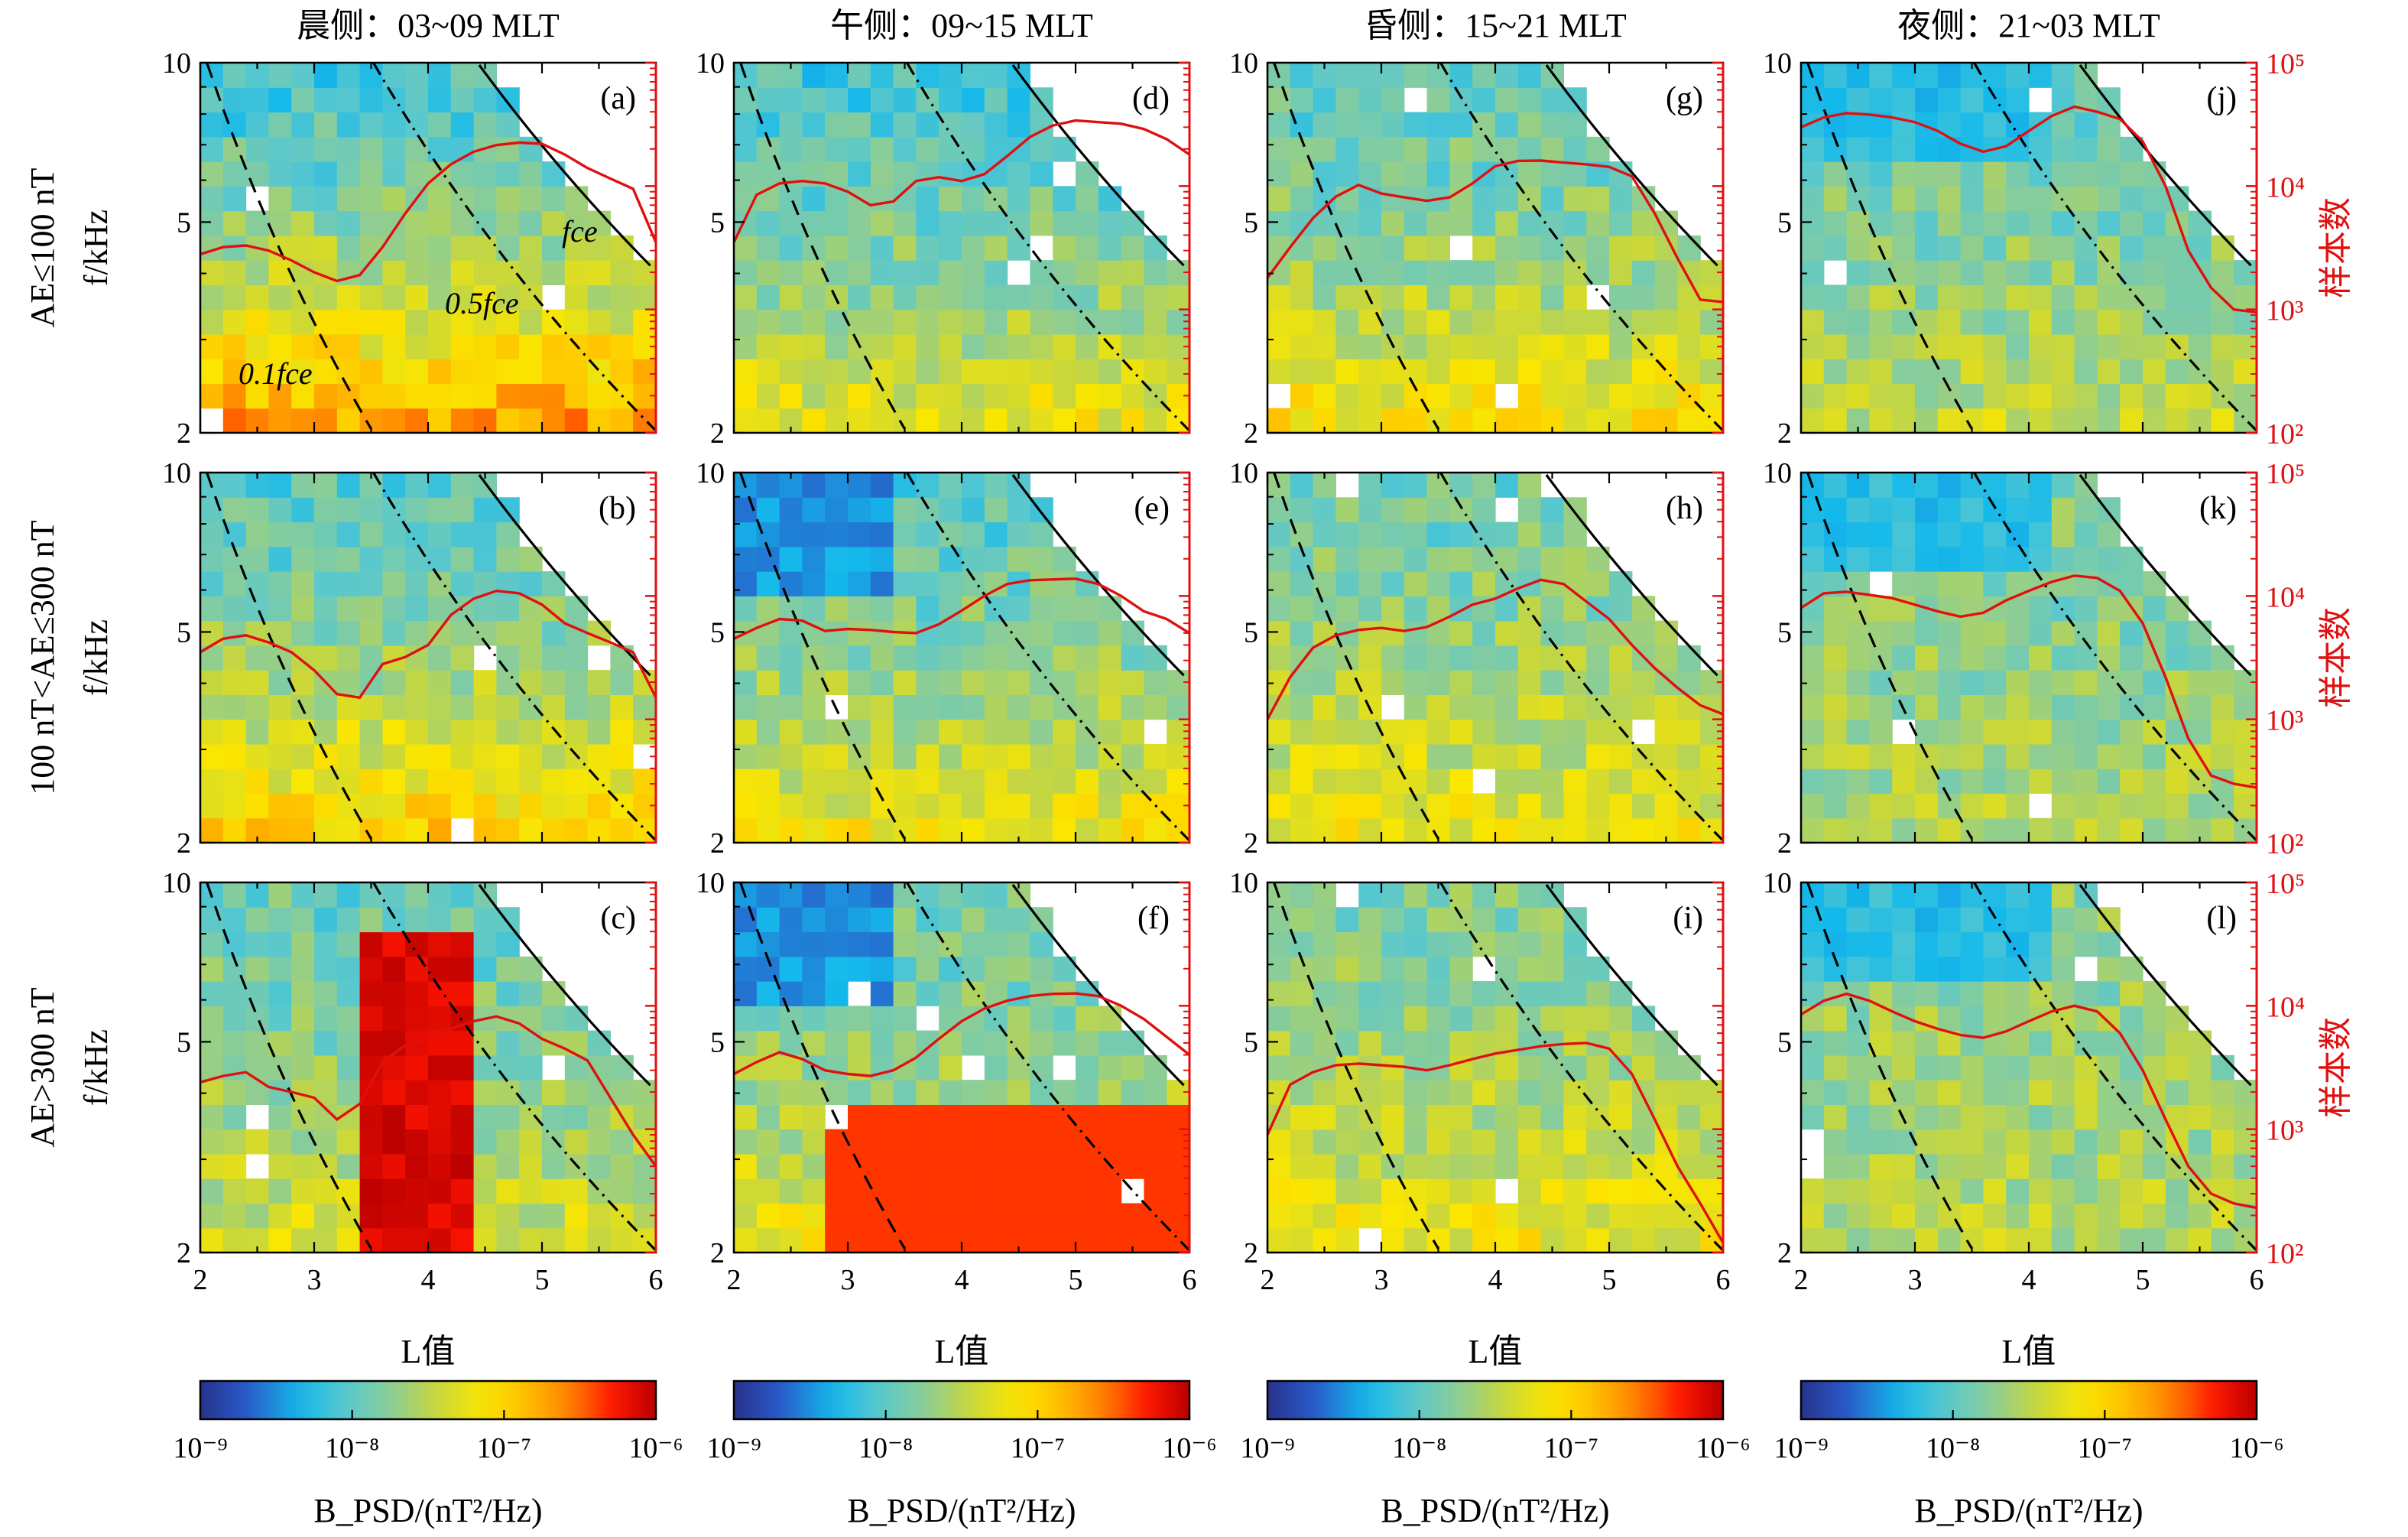  I want to click on x-tick-label: 2, so click(1802, 1280).